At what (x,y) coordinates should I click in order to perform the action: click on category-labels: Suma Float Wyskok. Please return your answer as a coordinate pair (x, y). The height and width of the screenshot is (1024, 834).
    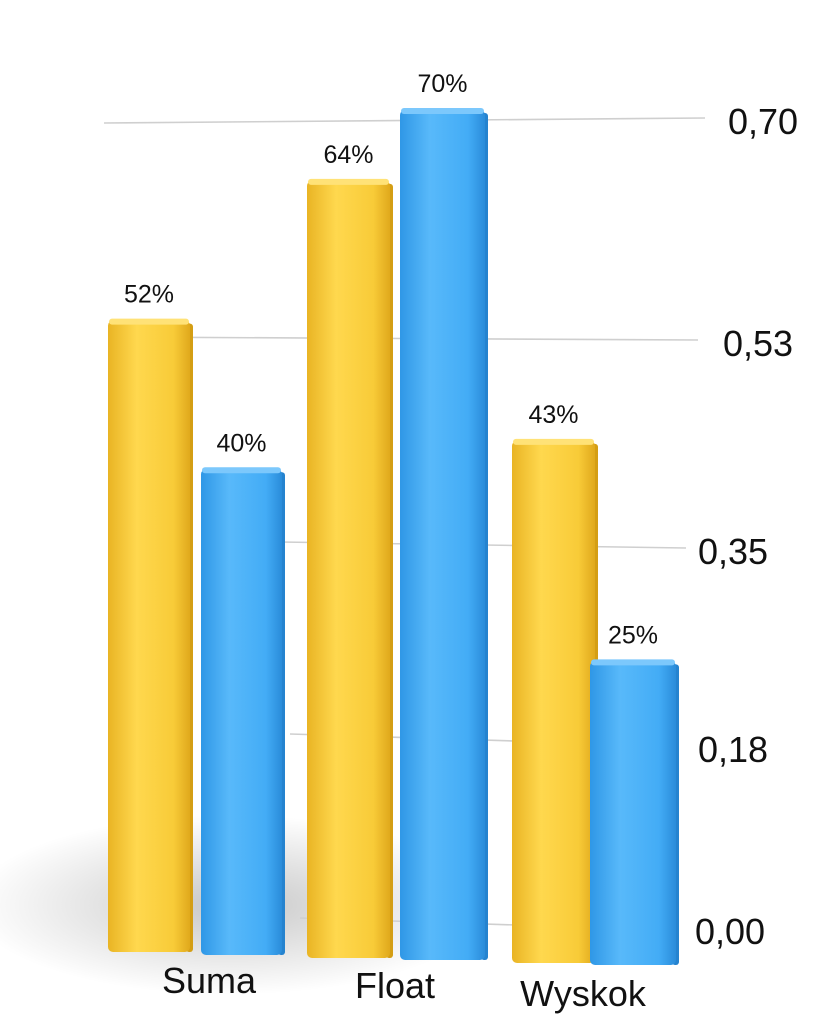
    Looking at the image, I should click on (404, 987).